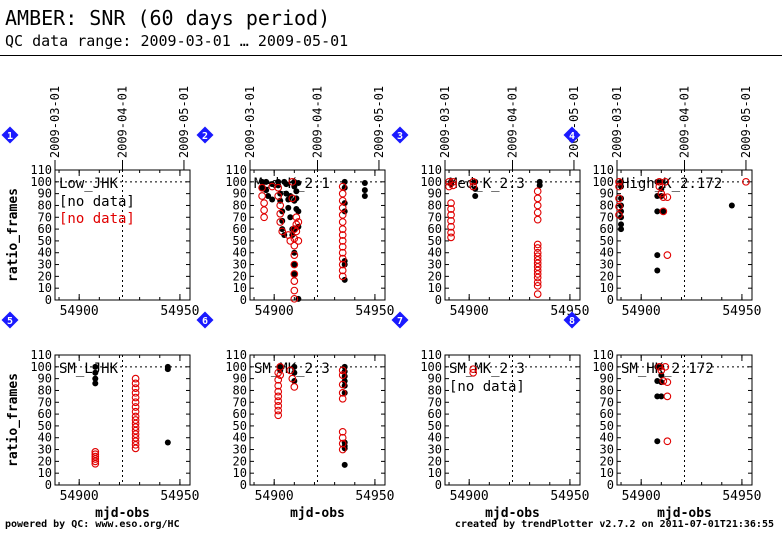 This screenshot has height=542, width=782. Describe the element at coordinates (431, 367) in the screenshot. I see `panel-7-y-tick-label: 100` at that location.